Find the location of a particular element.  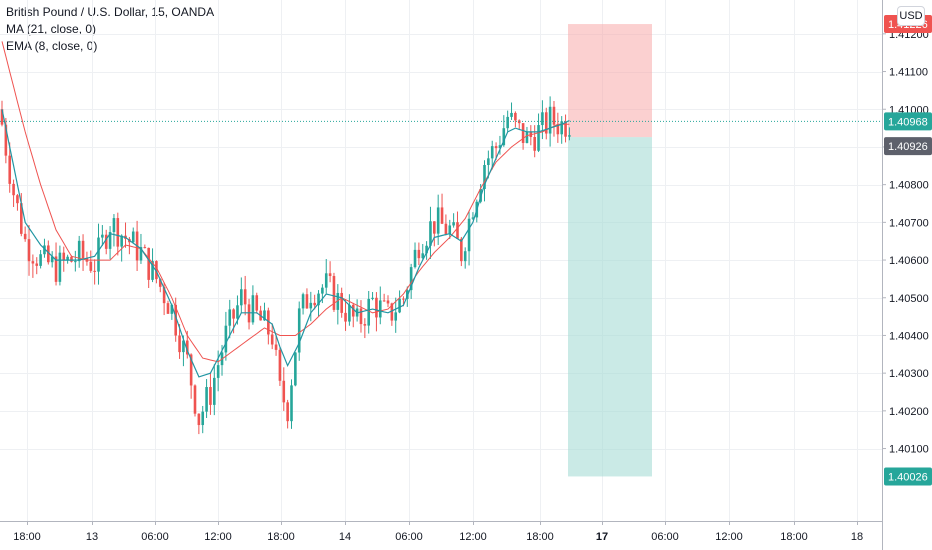

ema-indicator-label: EMA (8, close, 0) is located at coordinates (52, 46).